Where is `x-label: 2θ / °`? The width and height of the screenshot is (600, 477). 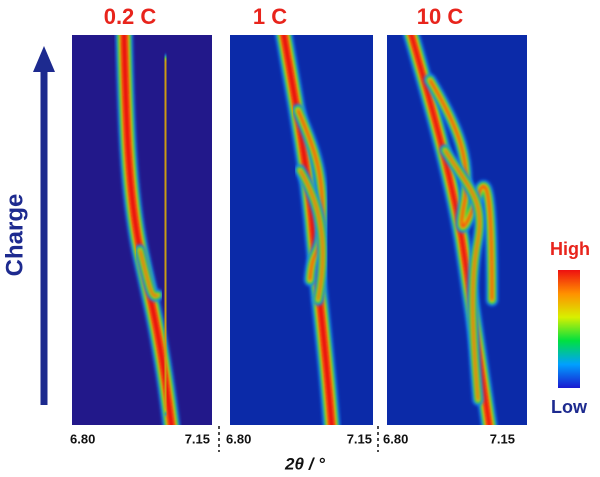
x-label: 2θ / ° is located at coordinates (304, 463).